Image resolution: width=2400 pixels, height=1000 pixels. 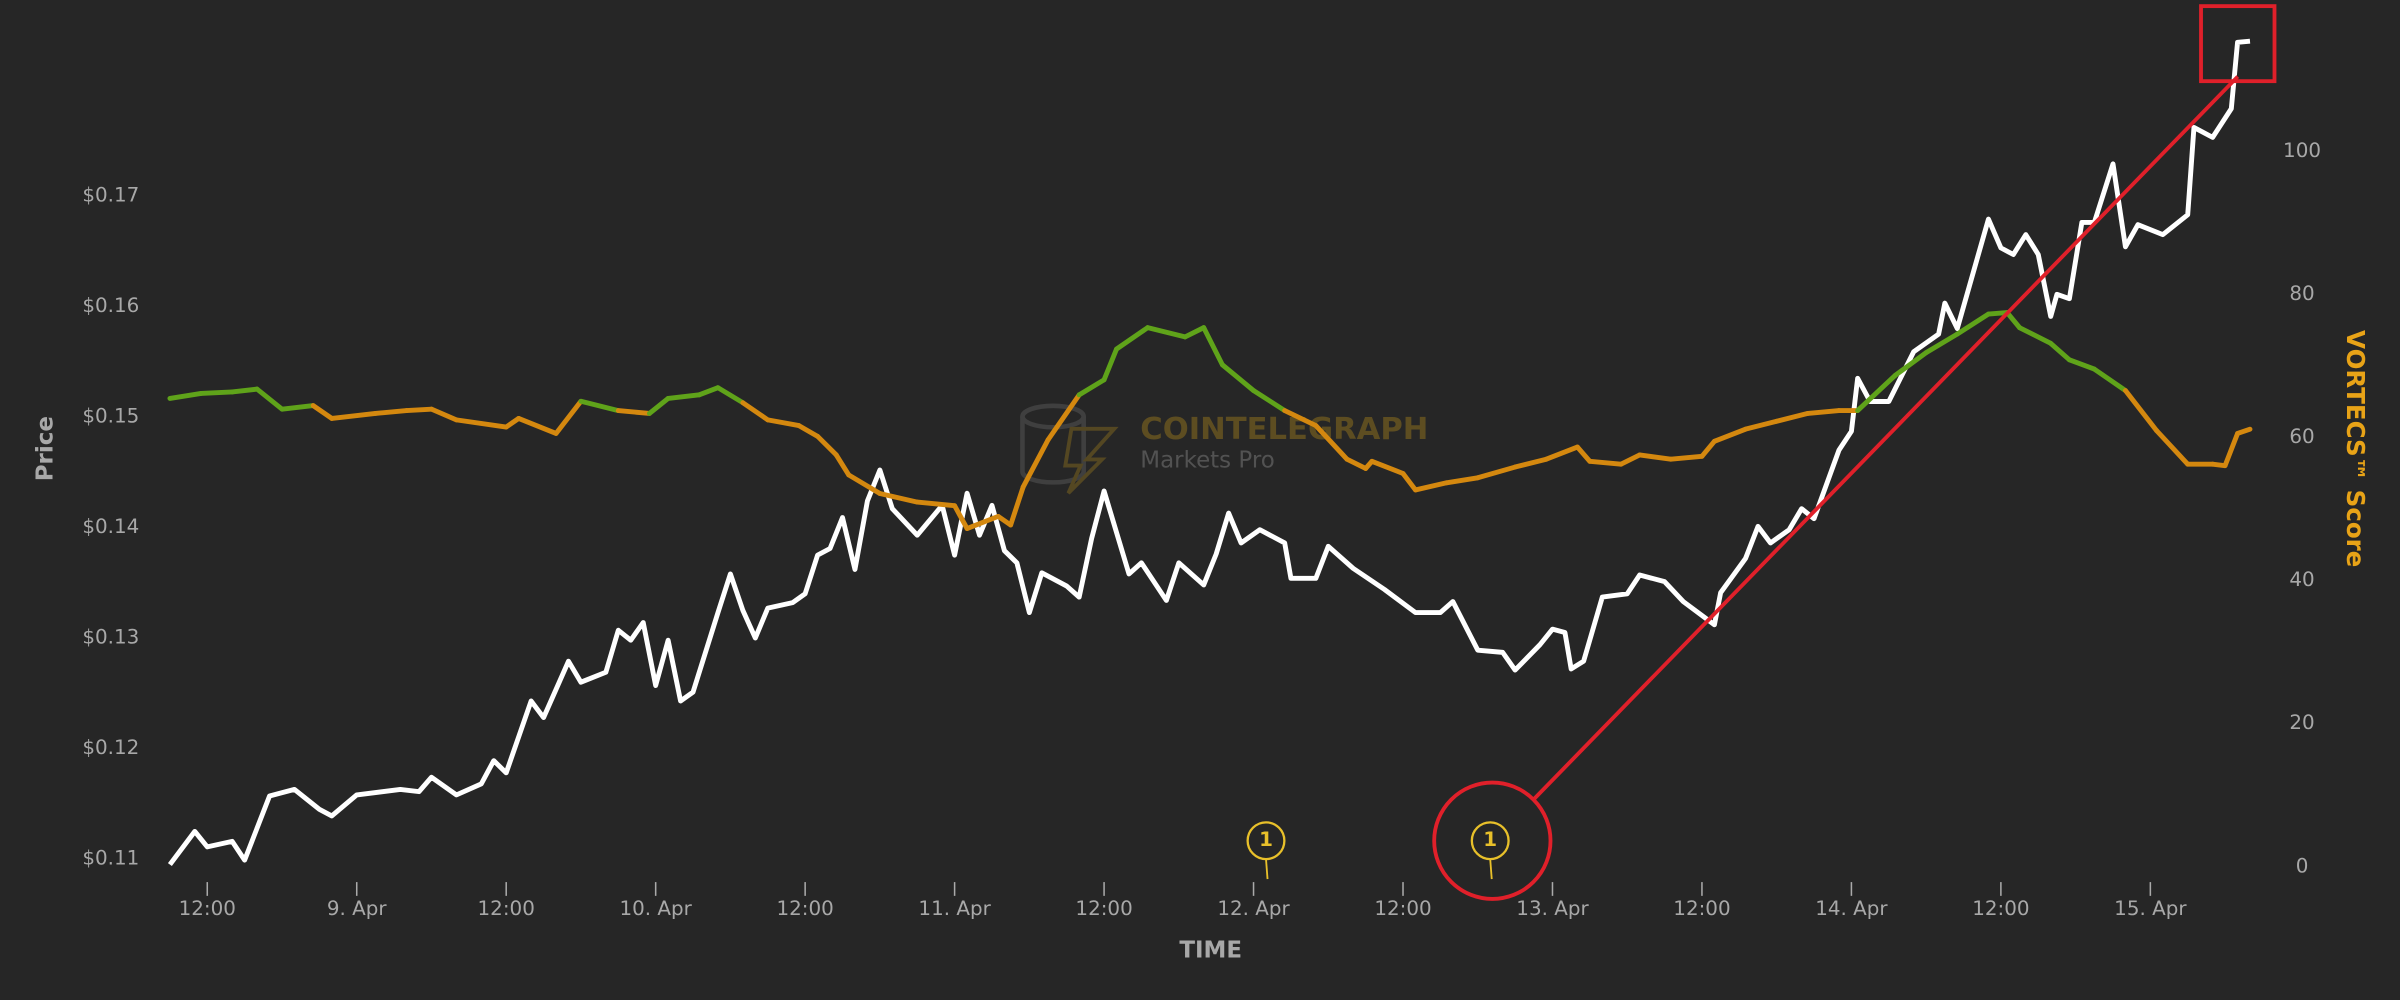 I want to click on y2-tick-label: 40, so click(x=2301, y=579).